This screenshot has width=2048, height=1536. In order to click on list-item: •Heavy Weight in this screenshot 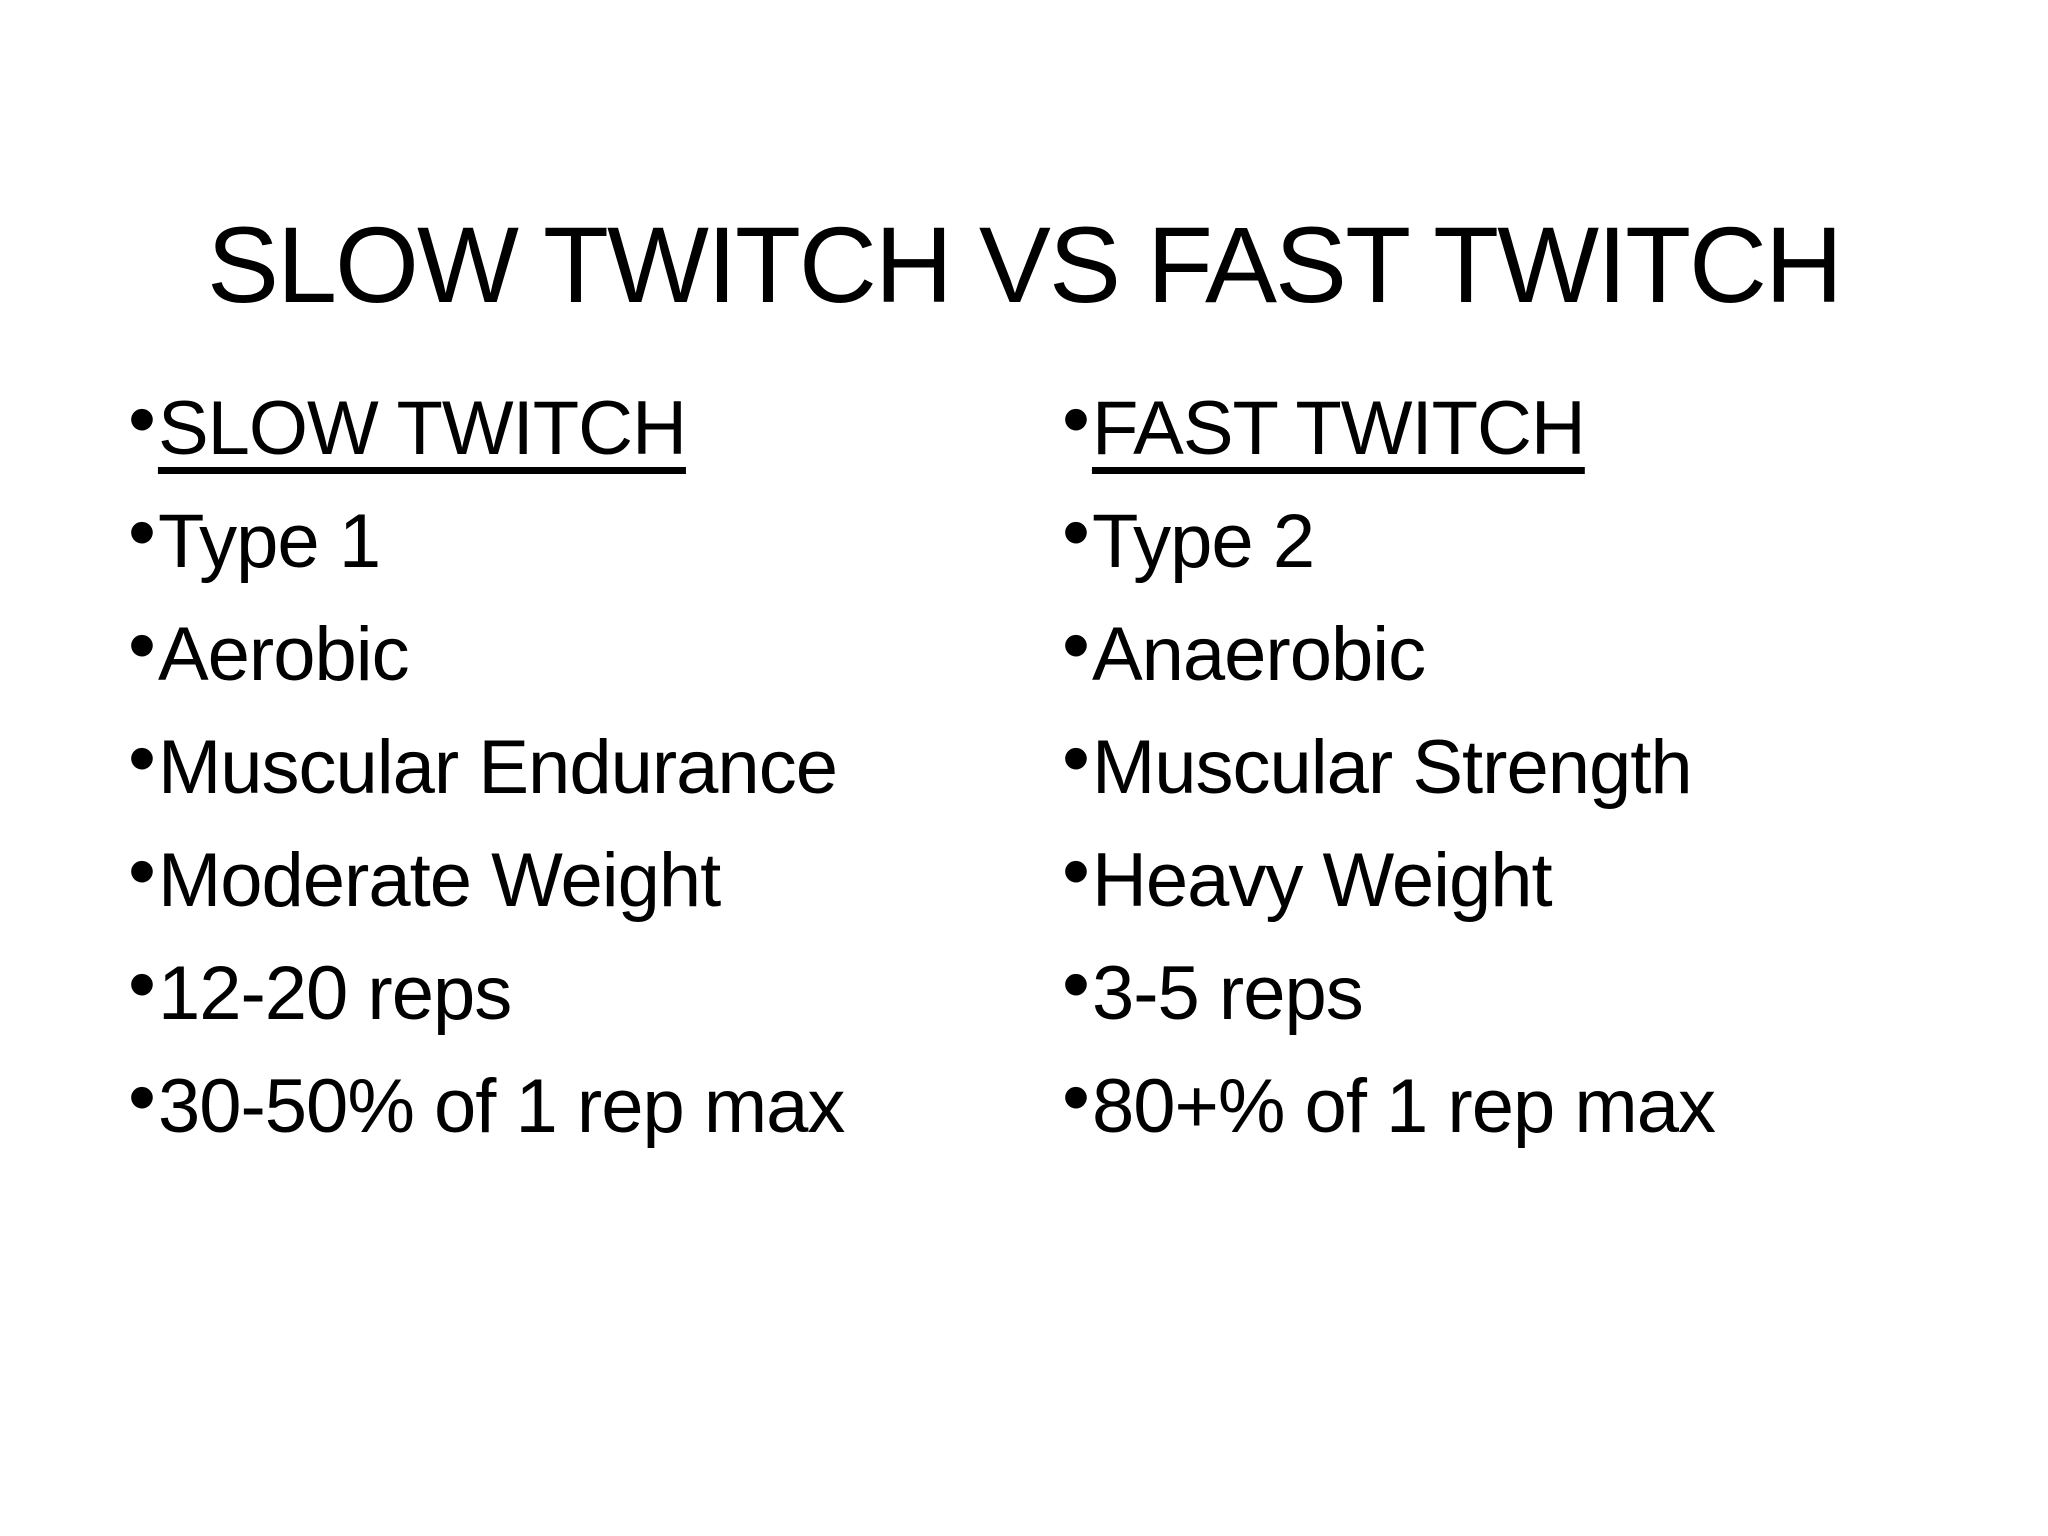, I will do `click(1307, 874)`.